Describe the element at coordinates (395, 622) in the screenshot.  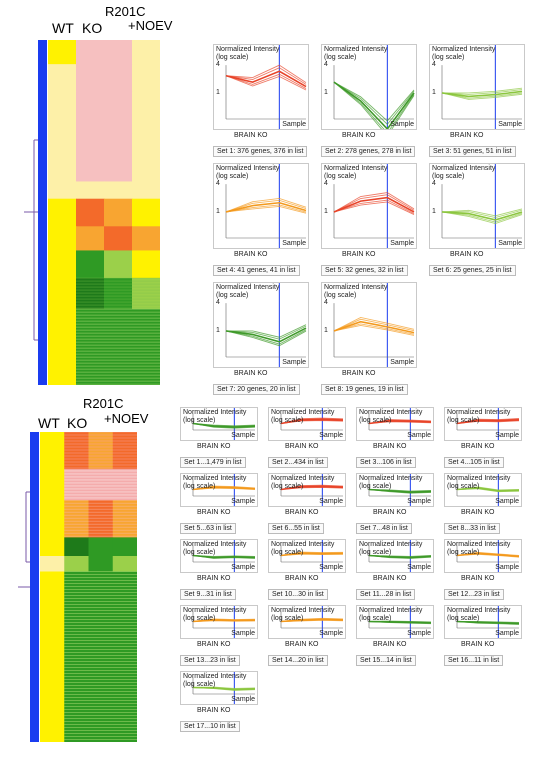
I see `bottom-plot-15: Normalized Intensity (log scale) Sample` at that location.